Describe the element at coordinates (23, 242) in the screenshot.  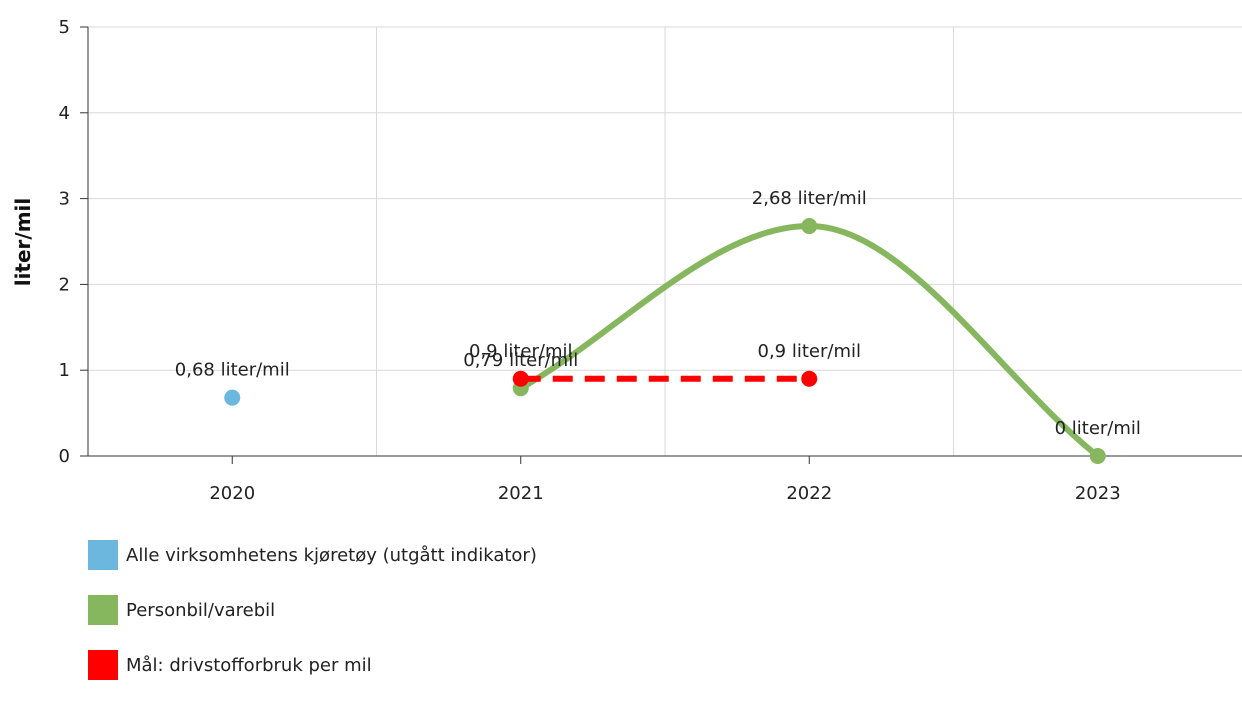
I see `y-axis-label: liter/mil` at that location.